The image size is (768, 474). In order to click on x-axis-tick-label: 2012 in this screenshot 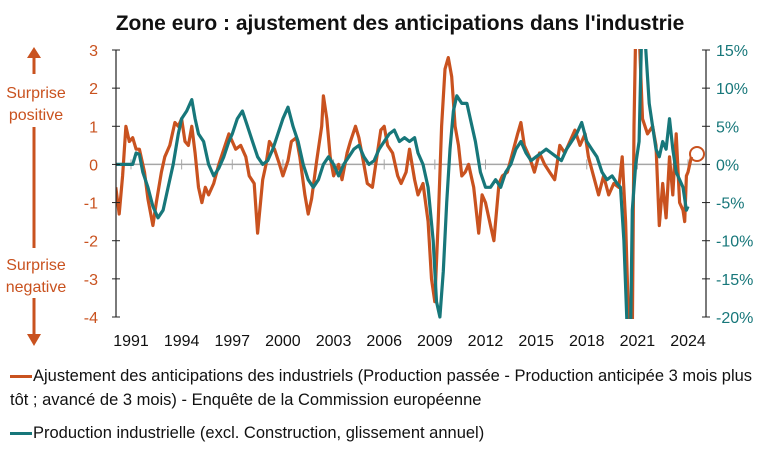, I will do `click(486, 341)`.